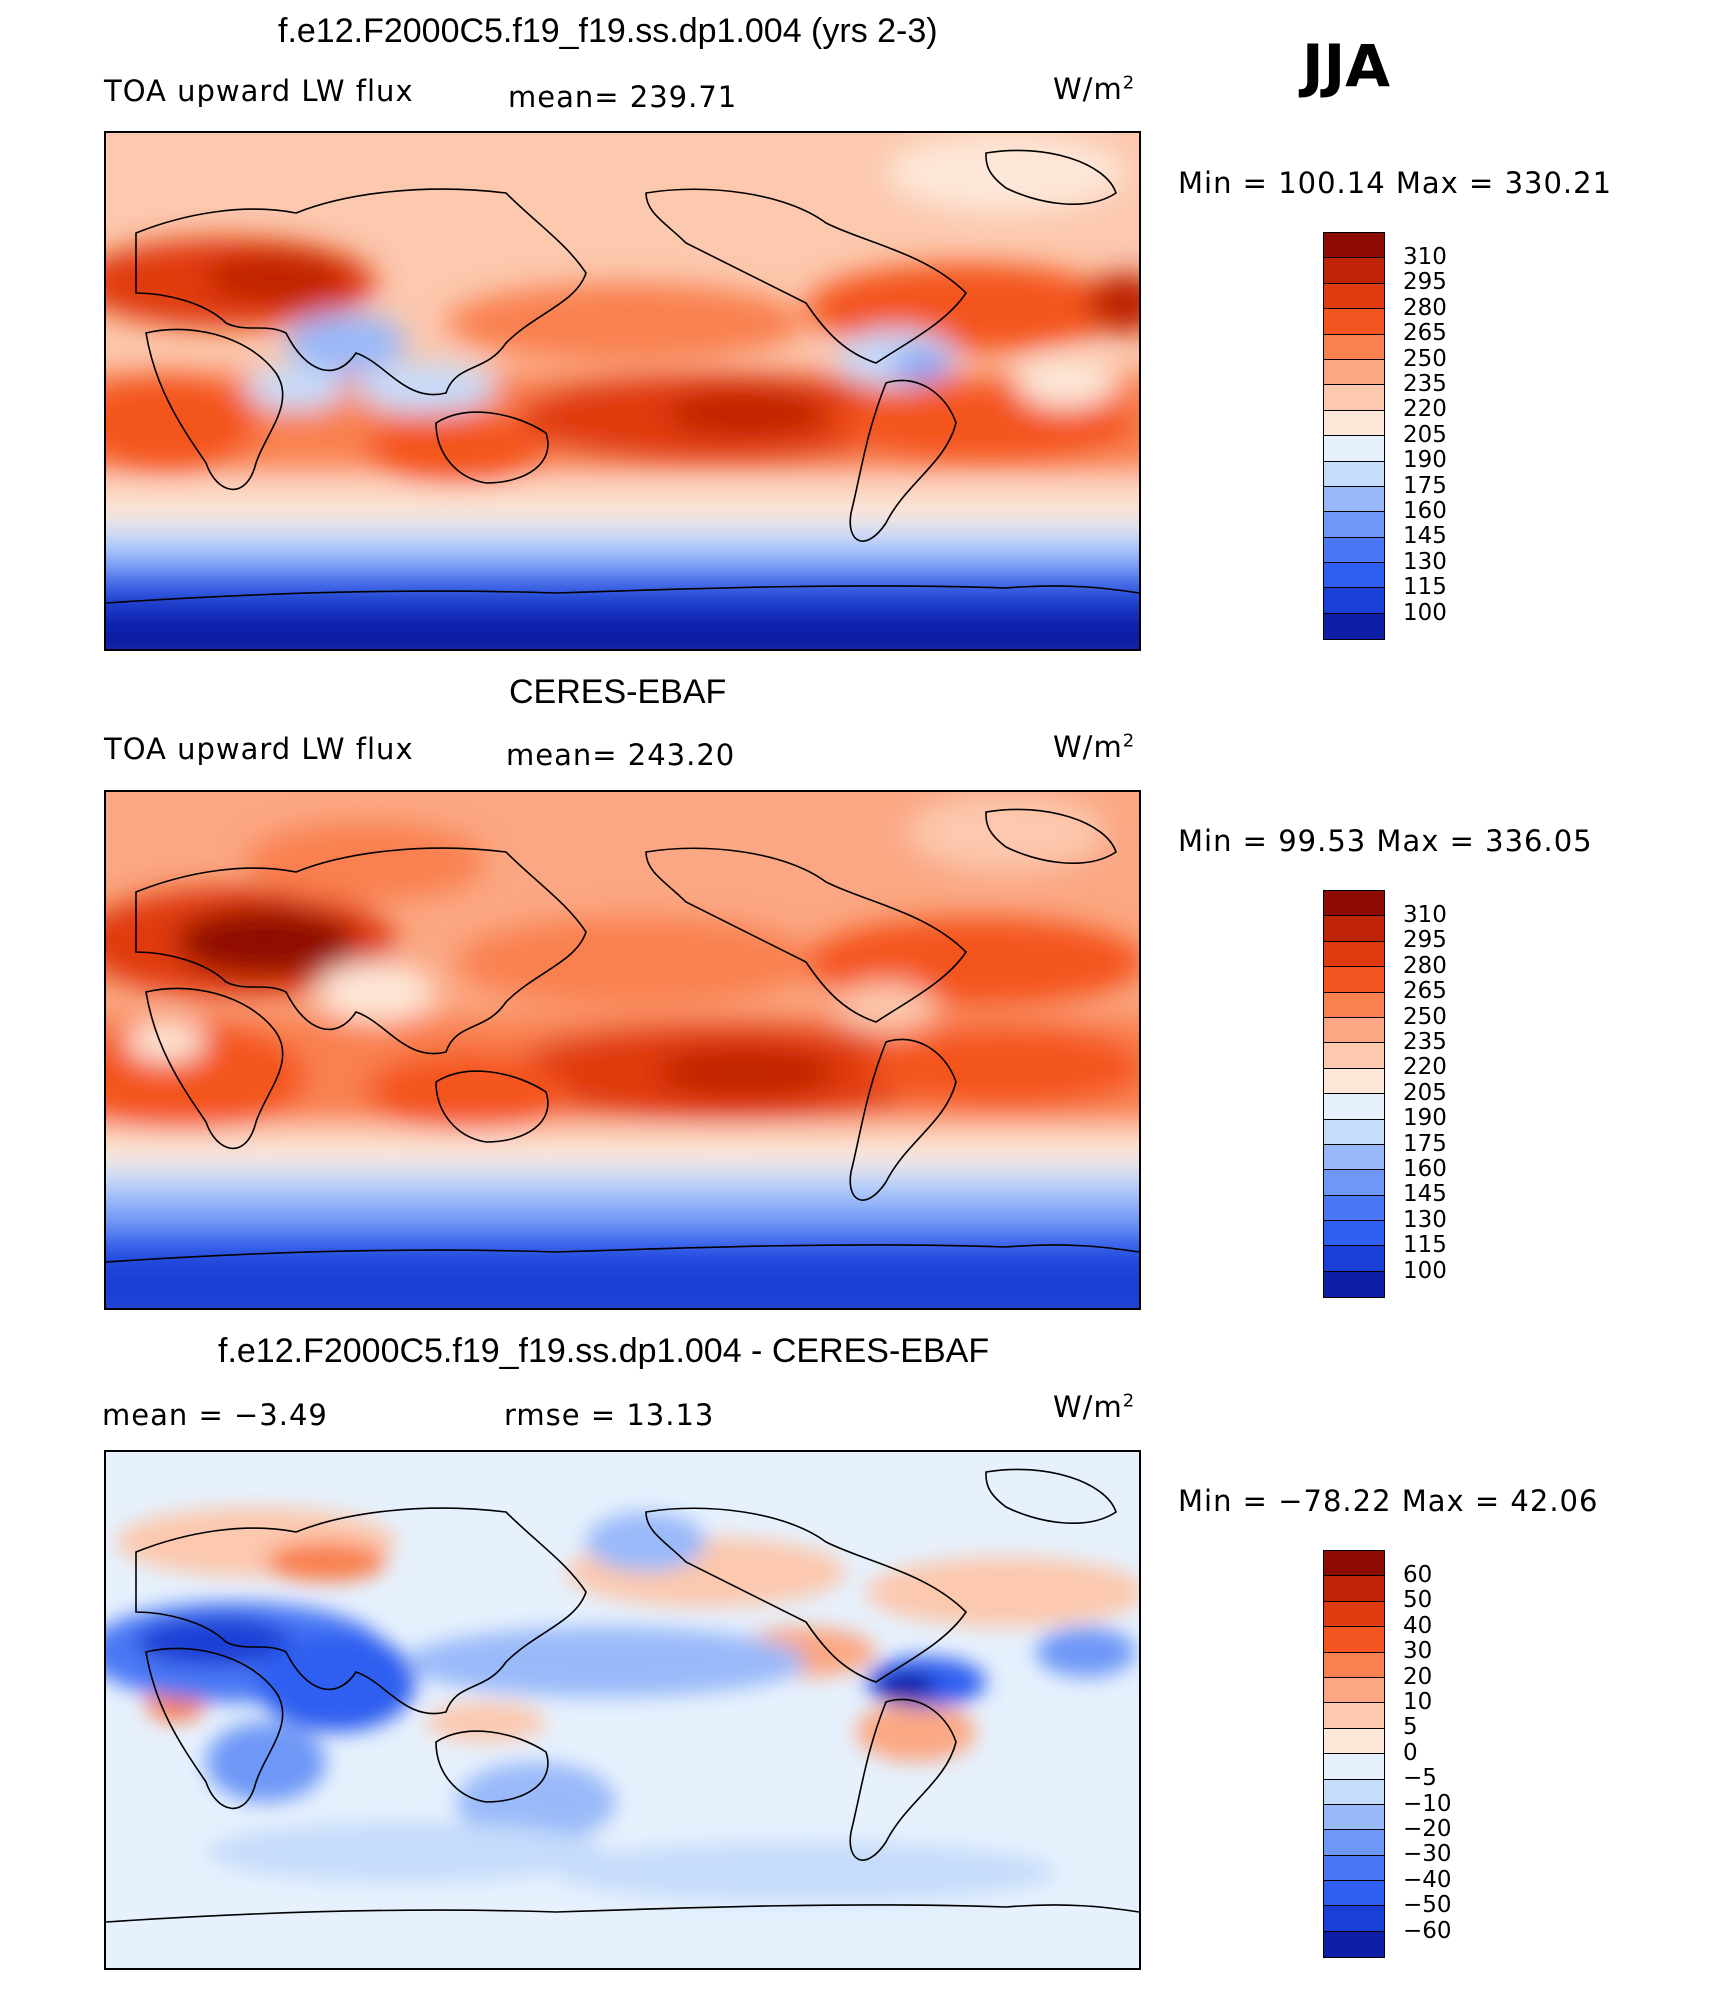 The image size is (1710, 1991). What do you see at coordinates (1418, 1676) in the screenshot?
I see `colorbar-tick: 20` at bounding box center [1418, 1676].